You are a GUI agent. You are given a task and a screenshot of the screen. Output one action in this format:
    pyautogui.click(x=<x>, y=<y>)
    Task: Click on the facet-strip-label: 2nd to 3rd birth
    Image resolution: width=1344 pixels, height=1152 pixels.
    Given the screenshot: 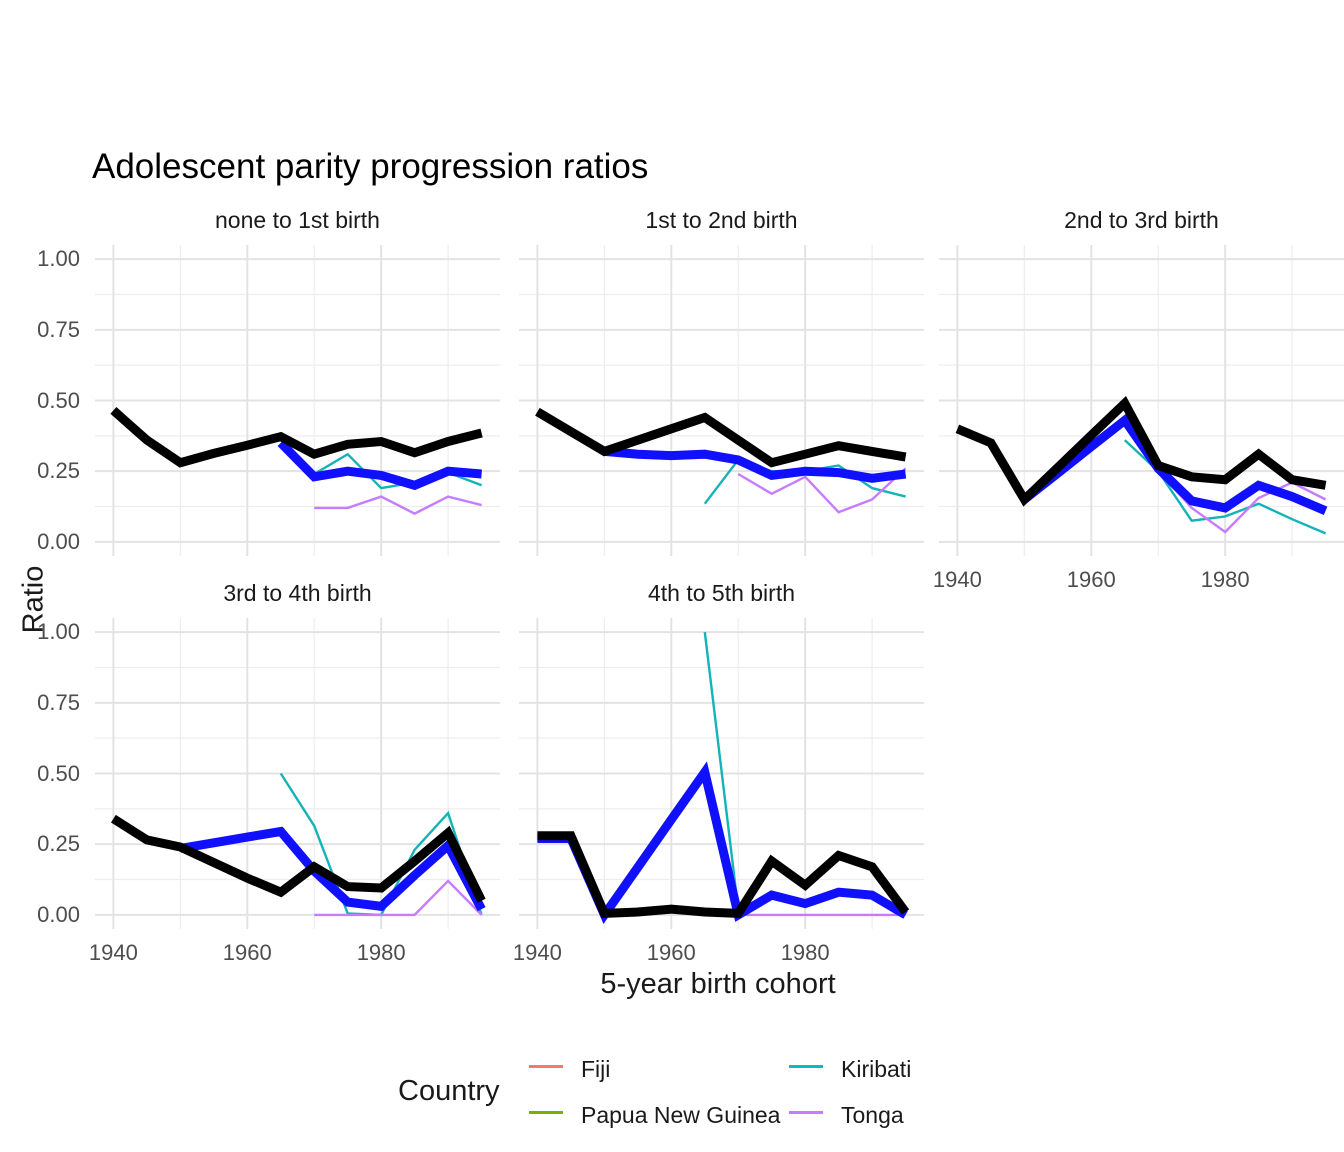 What is the action you would take?
    pyautogui.click(x=1141, y=220)
    